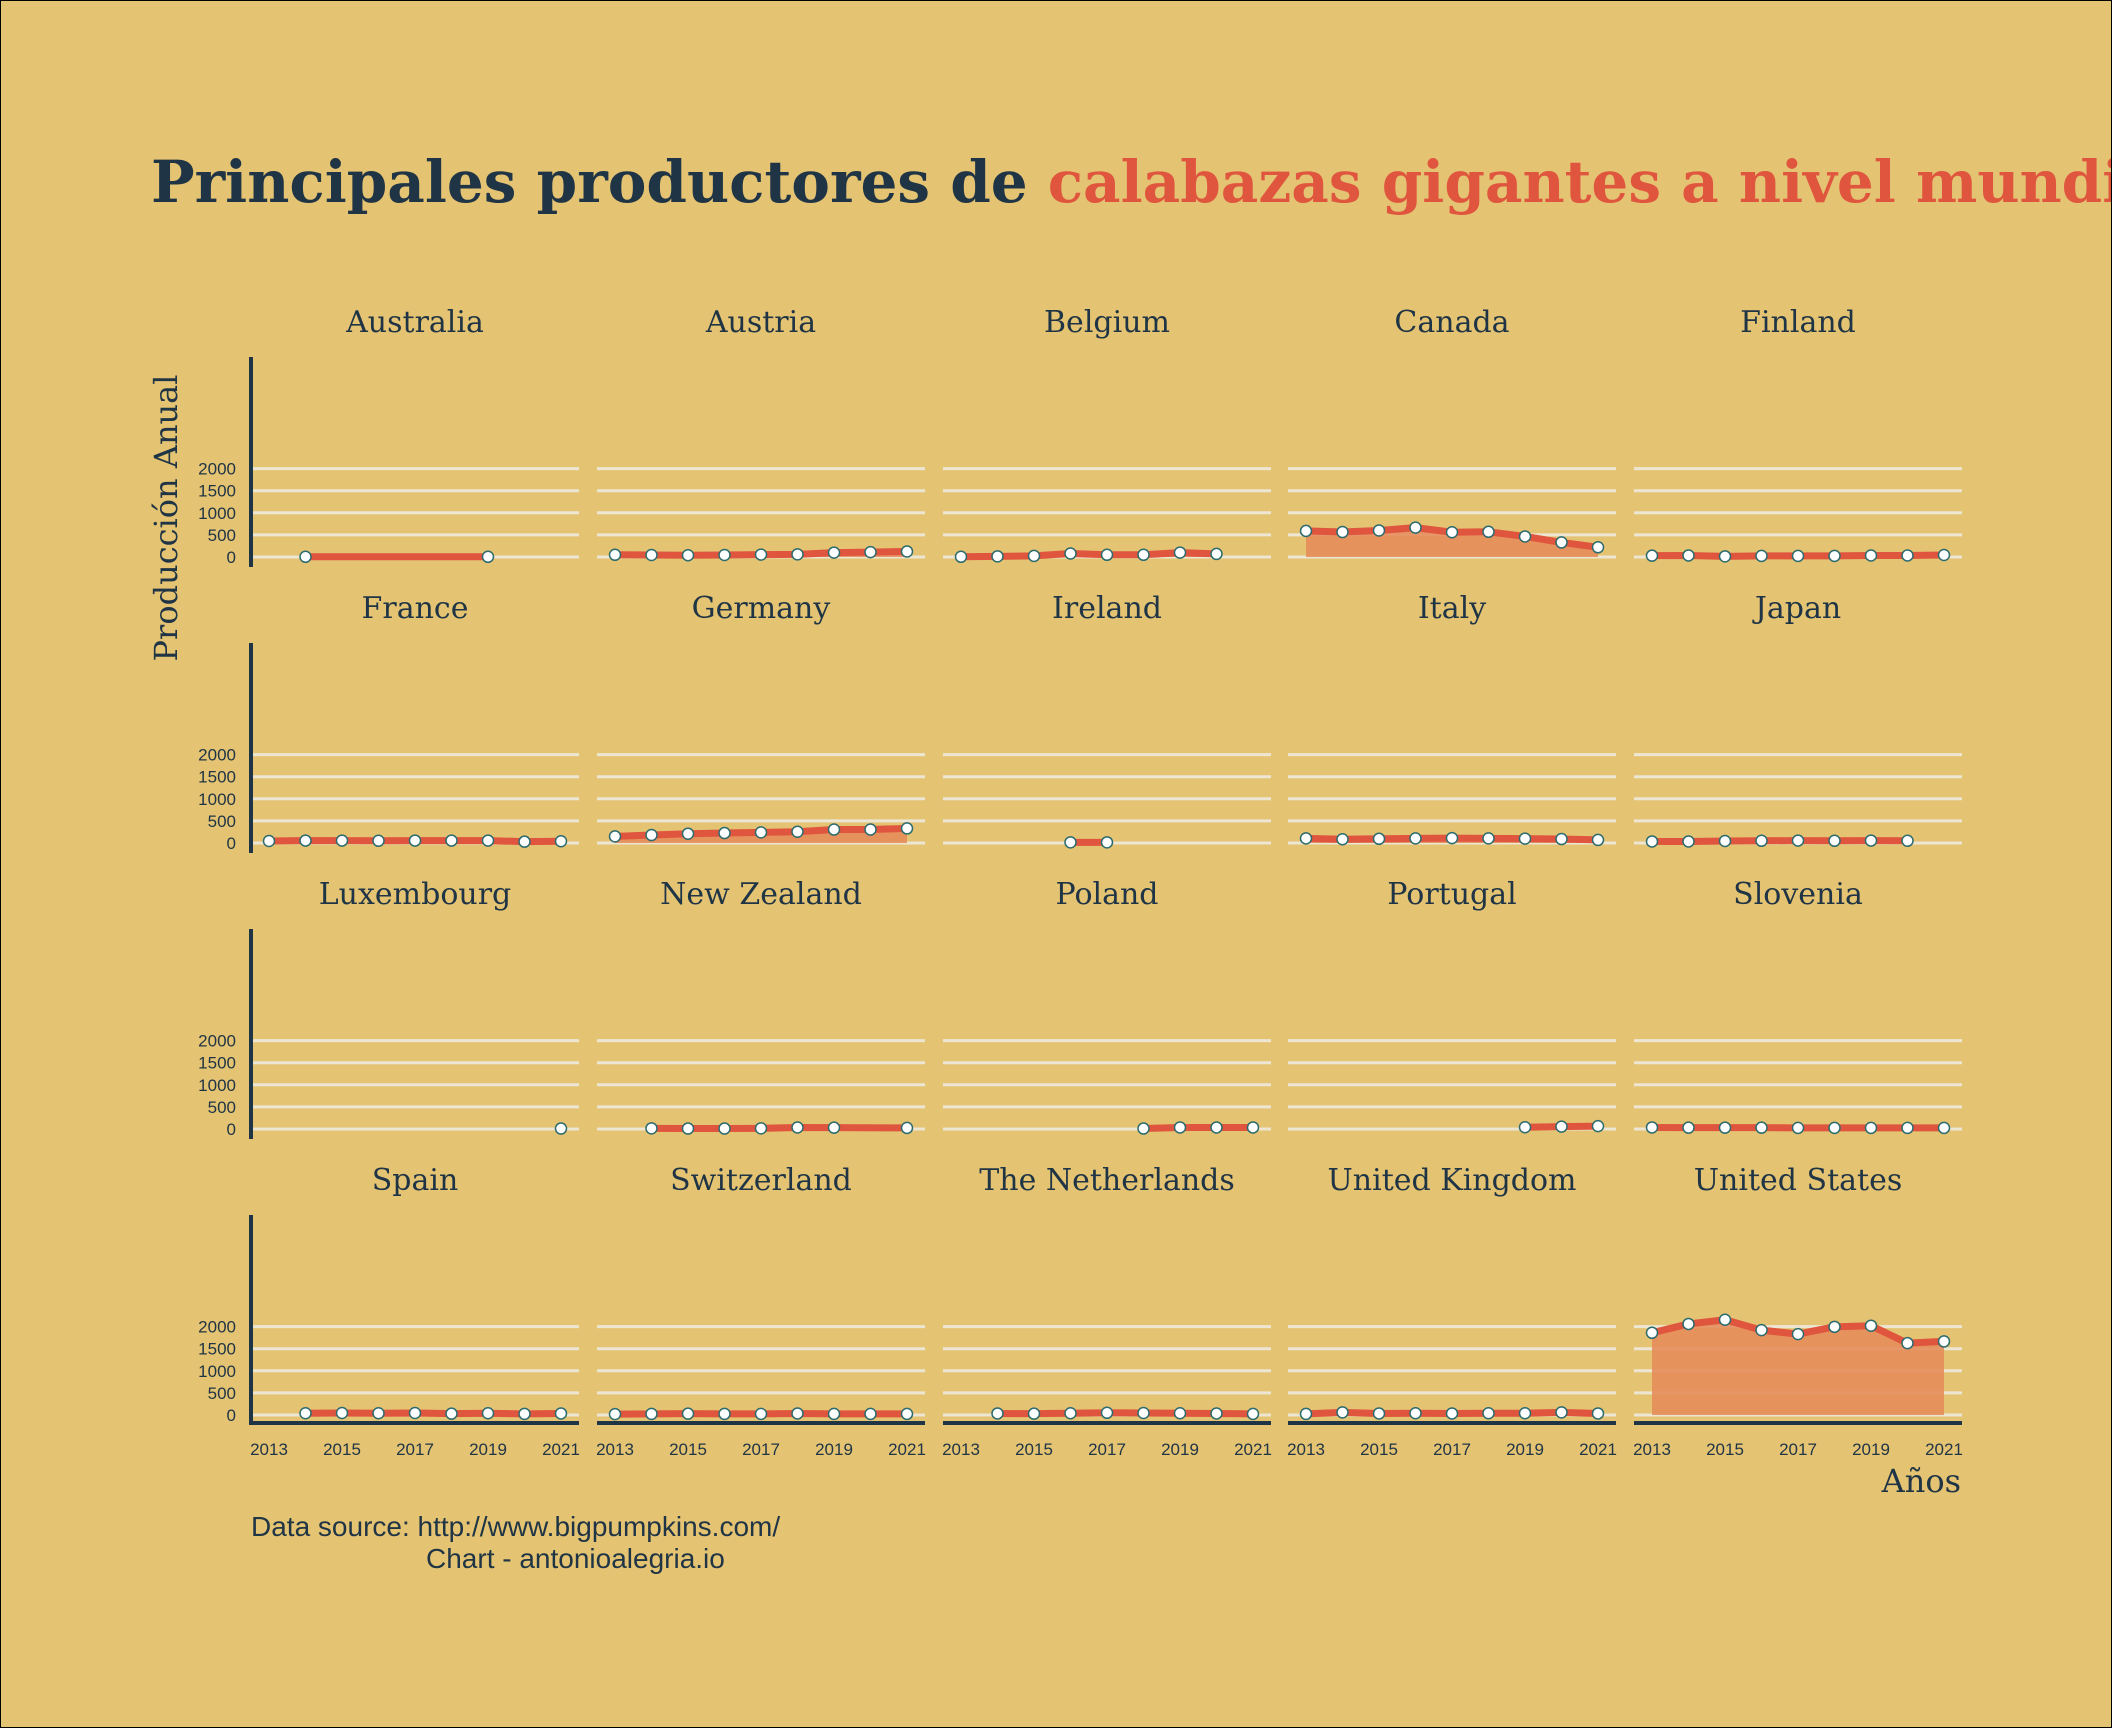  I want to click on credit-text: Chart - antonioalegria.io, so click(575, 1558).